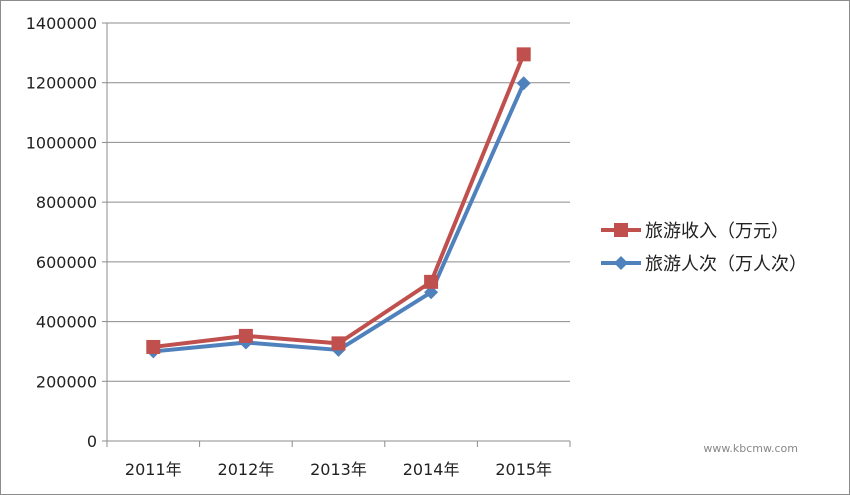 This screenshot has width=850, height=495. I want to click on x-tick-label: 2014年, so click(431, 469).